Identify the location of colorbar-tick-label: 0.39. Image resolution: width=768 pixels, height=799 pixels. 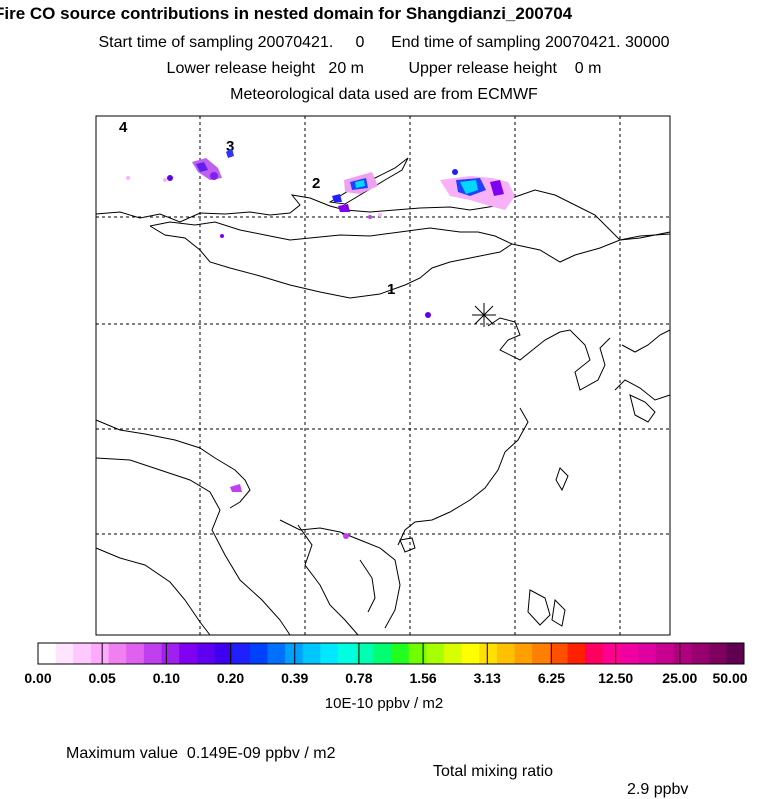
(295, 678).